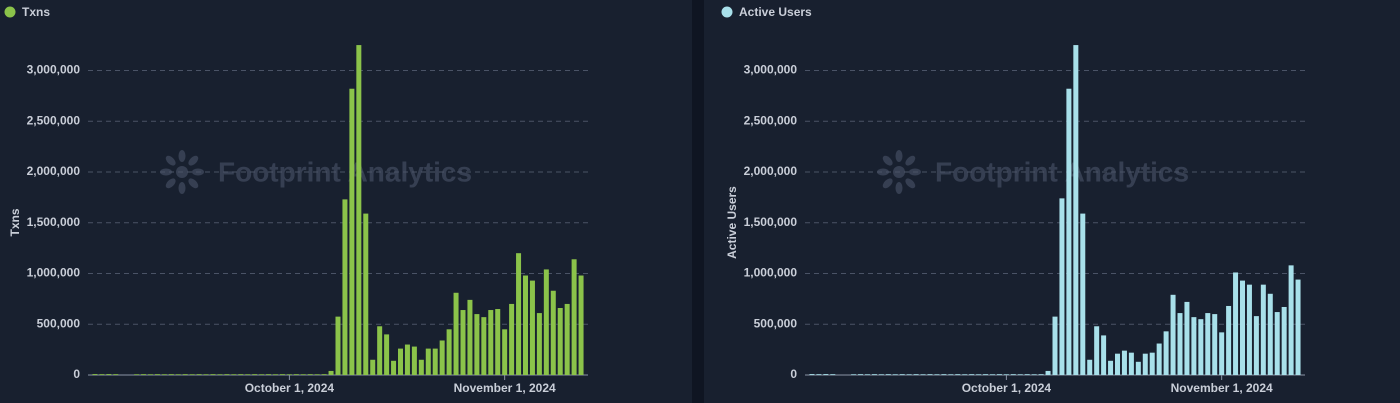 The width and height of the screenshot is (1400, 403). I want to click on y-tick-label: 3,000,000, so click(54, 70).